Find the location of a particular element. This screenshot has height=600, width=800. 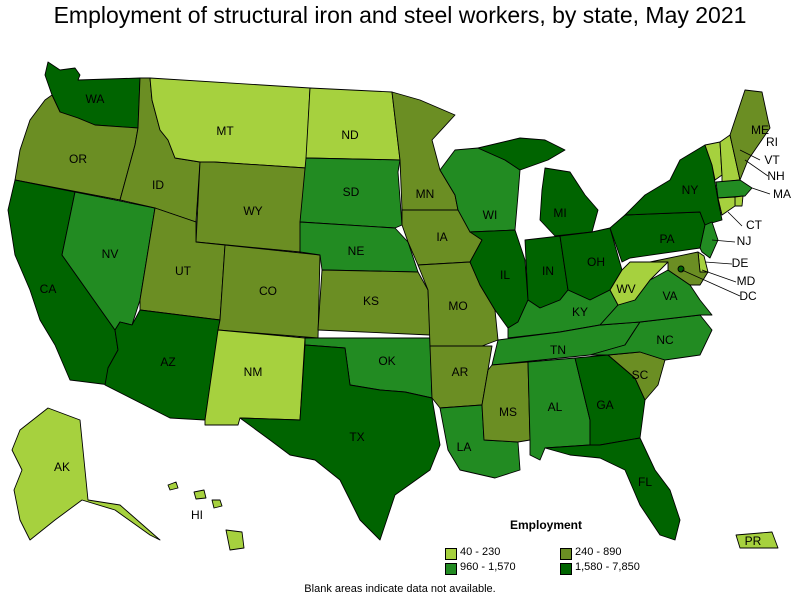

state-label-hi: HI is located at coordinates (197, 515).